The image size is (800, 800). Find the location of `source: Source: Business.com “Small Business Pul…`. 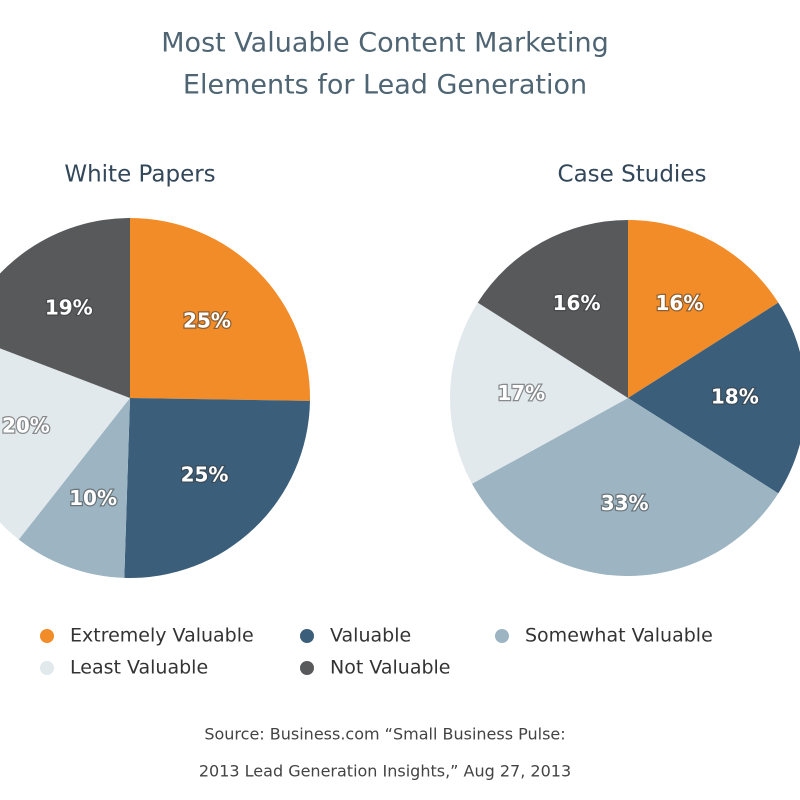

source: Source: Business.com “Small Business Pul… is located at coordinates (384, 734).